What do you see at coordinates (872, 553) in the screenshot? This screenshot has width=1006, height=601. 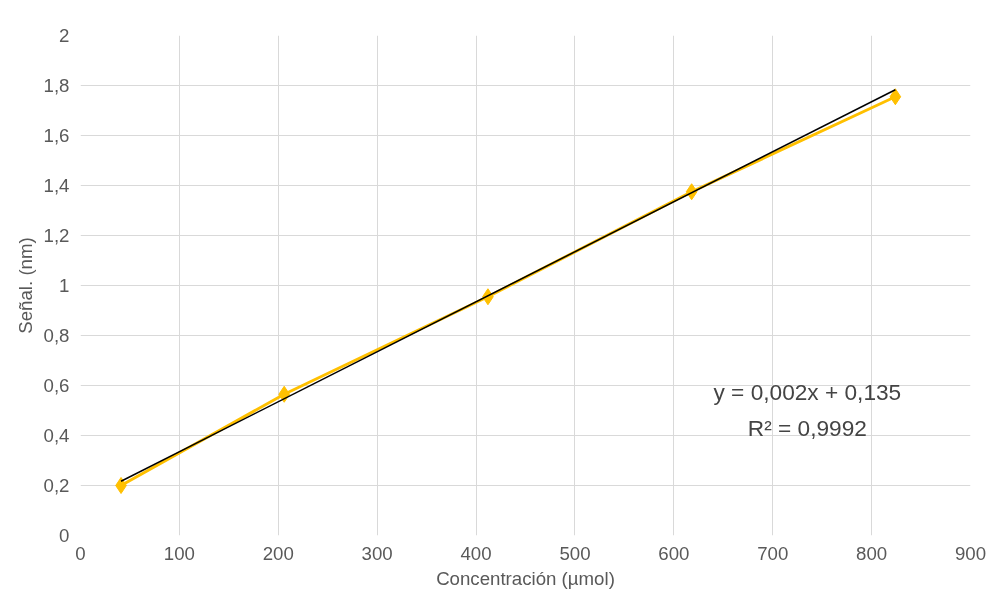 I see `x-tick-label: 800` at bounding box center [872, 553].